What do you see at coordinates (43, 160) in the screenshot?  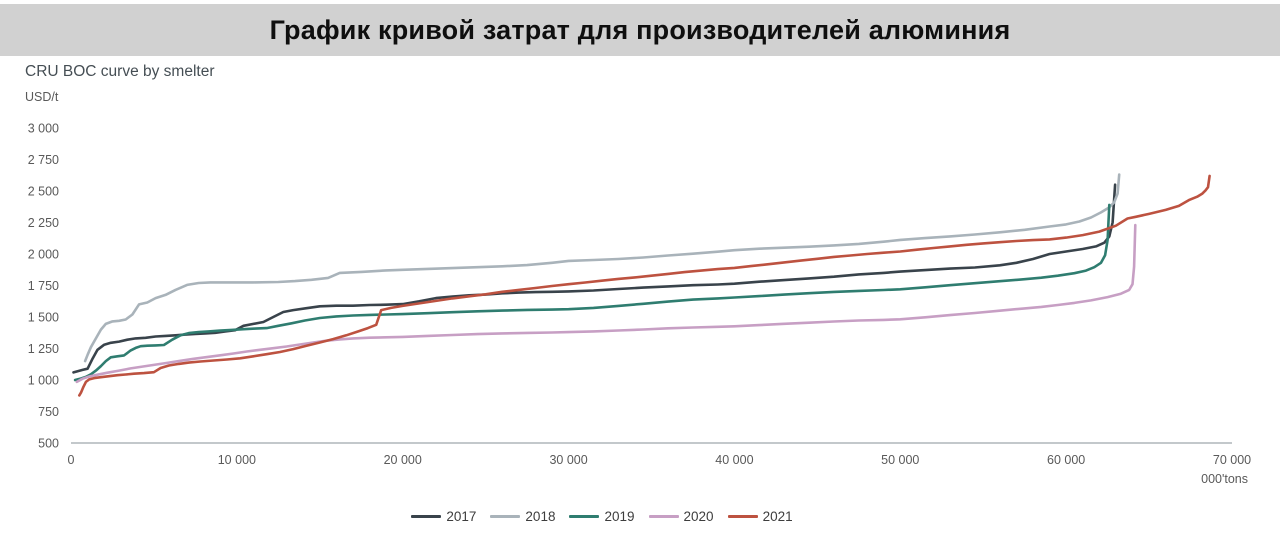 I see `y-tick-label: 2 750` at bounding box center [43, 160].